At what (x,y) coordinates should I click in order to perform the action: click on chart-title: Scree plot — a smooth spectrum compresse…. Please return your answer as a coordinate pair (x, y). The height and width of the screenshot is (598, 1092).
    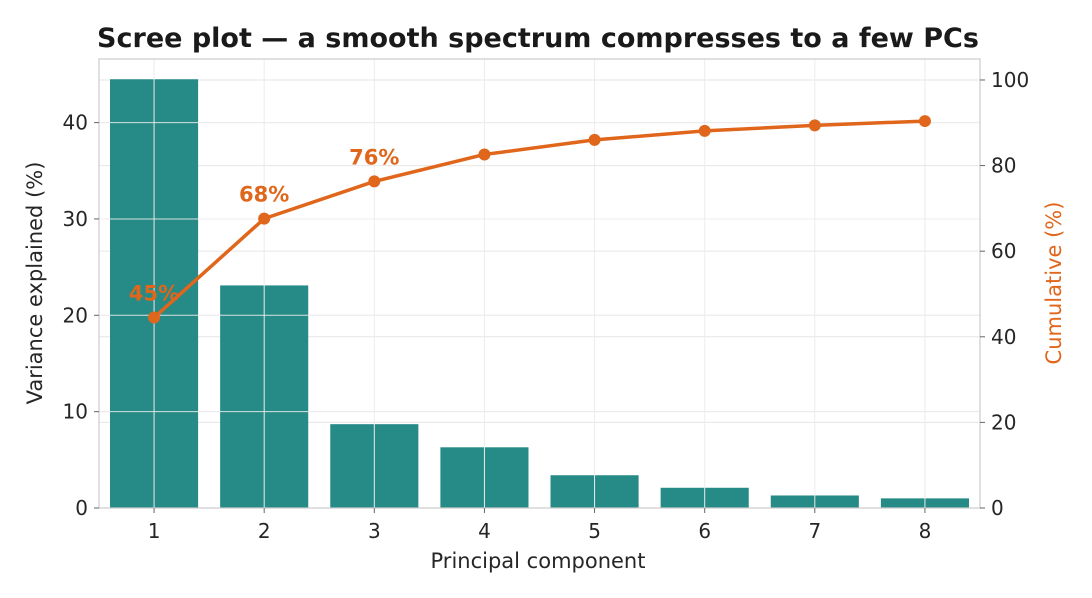
    Looking at the image, I should click on (538, 38).